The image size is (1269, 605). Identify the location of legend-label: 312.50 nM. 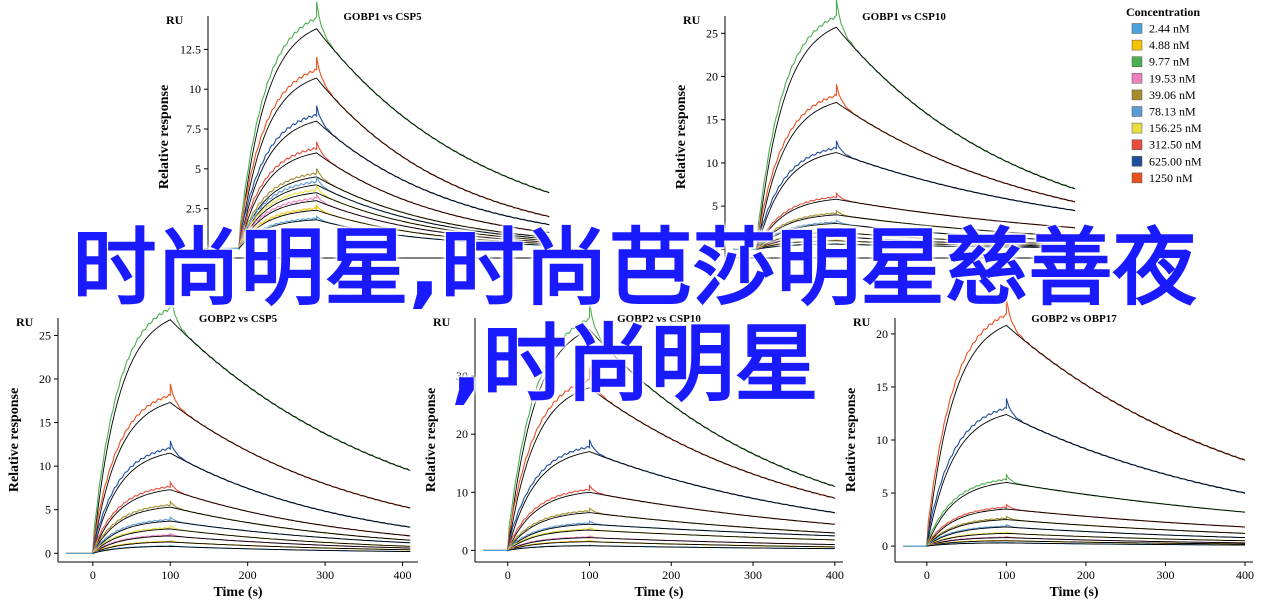
(1175, 145).